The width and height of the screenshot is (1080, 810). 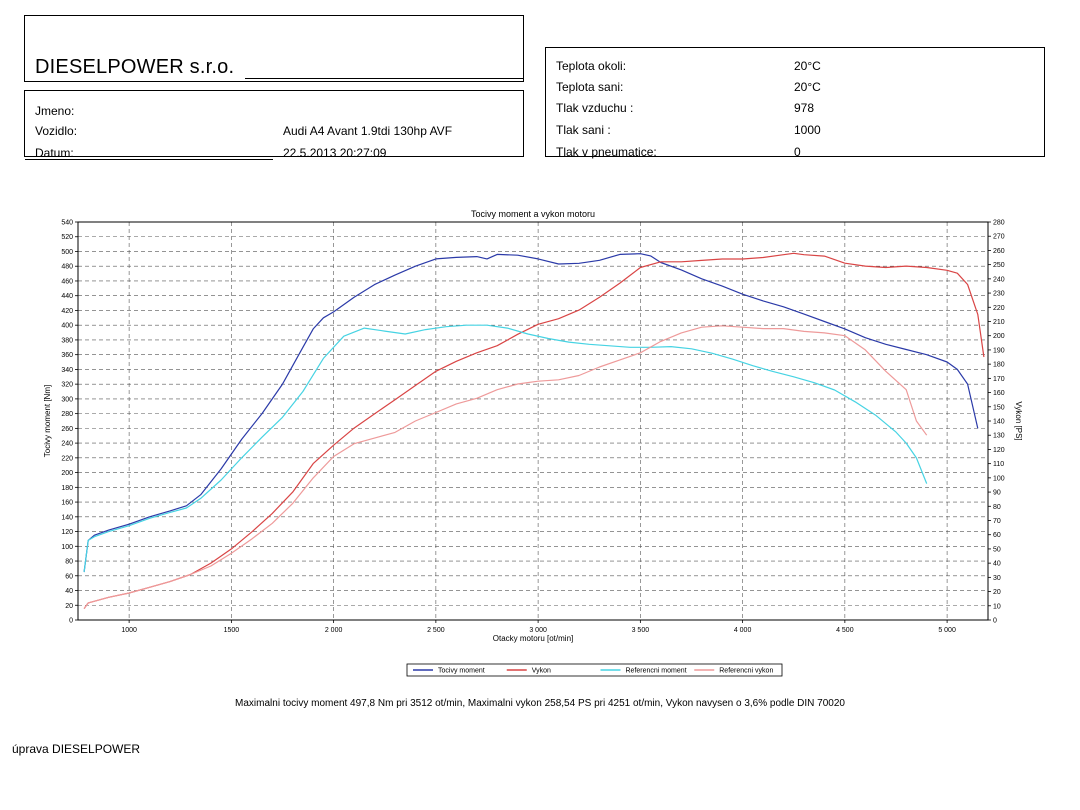 I want to click on y2-tick-label: 60, so click(x=997, y=535).